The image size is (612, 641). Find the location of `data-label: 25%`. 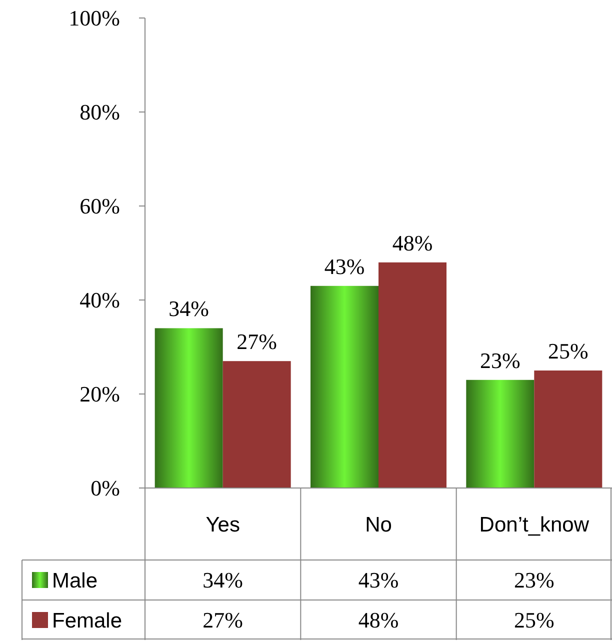

data-label: 25% is located at coordinates (534, 620).